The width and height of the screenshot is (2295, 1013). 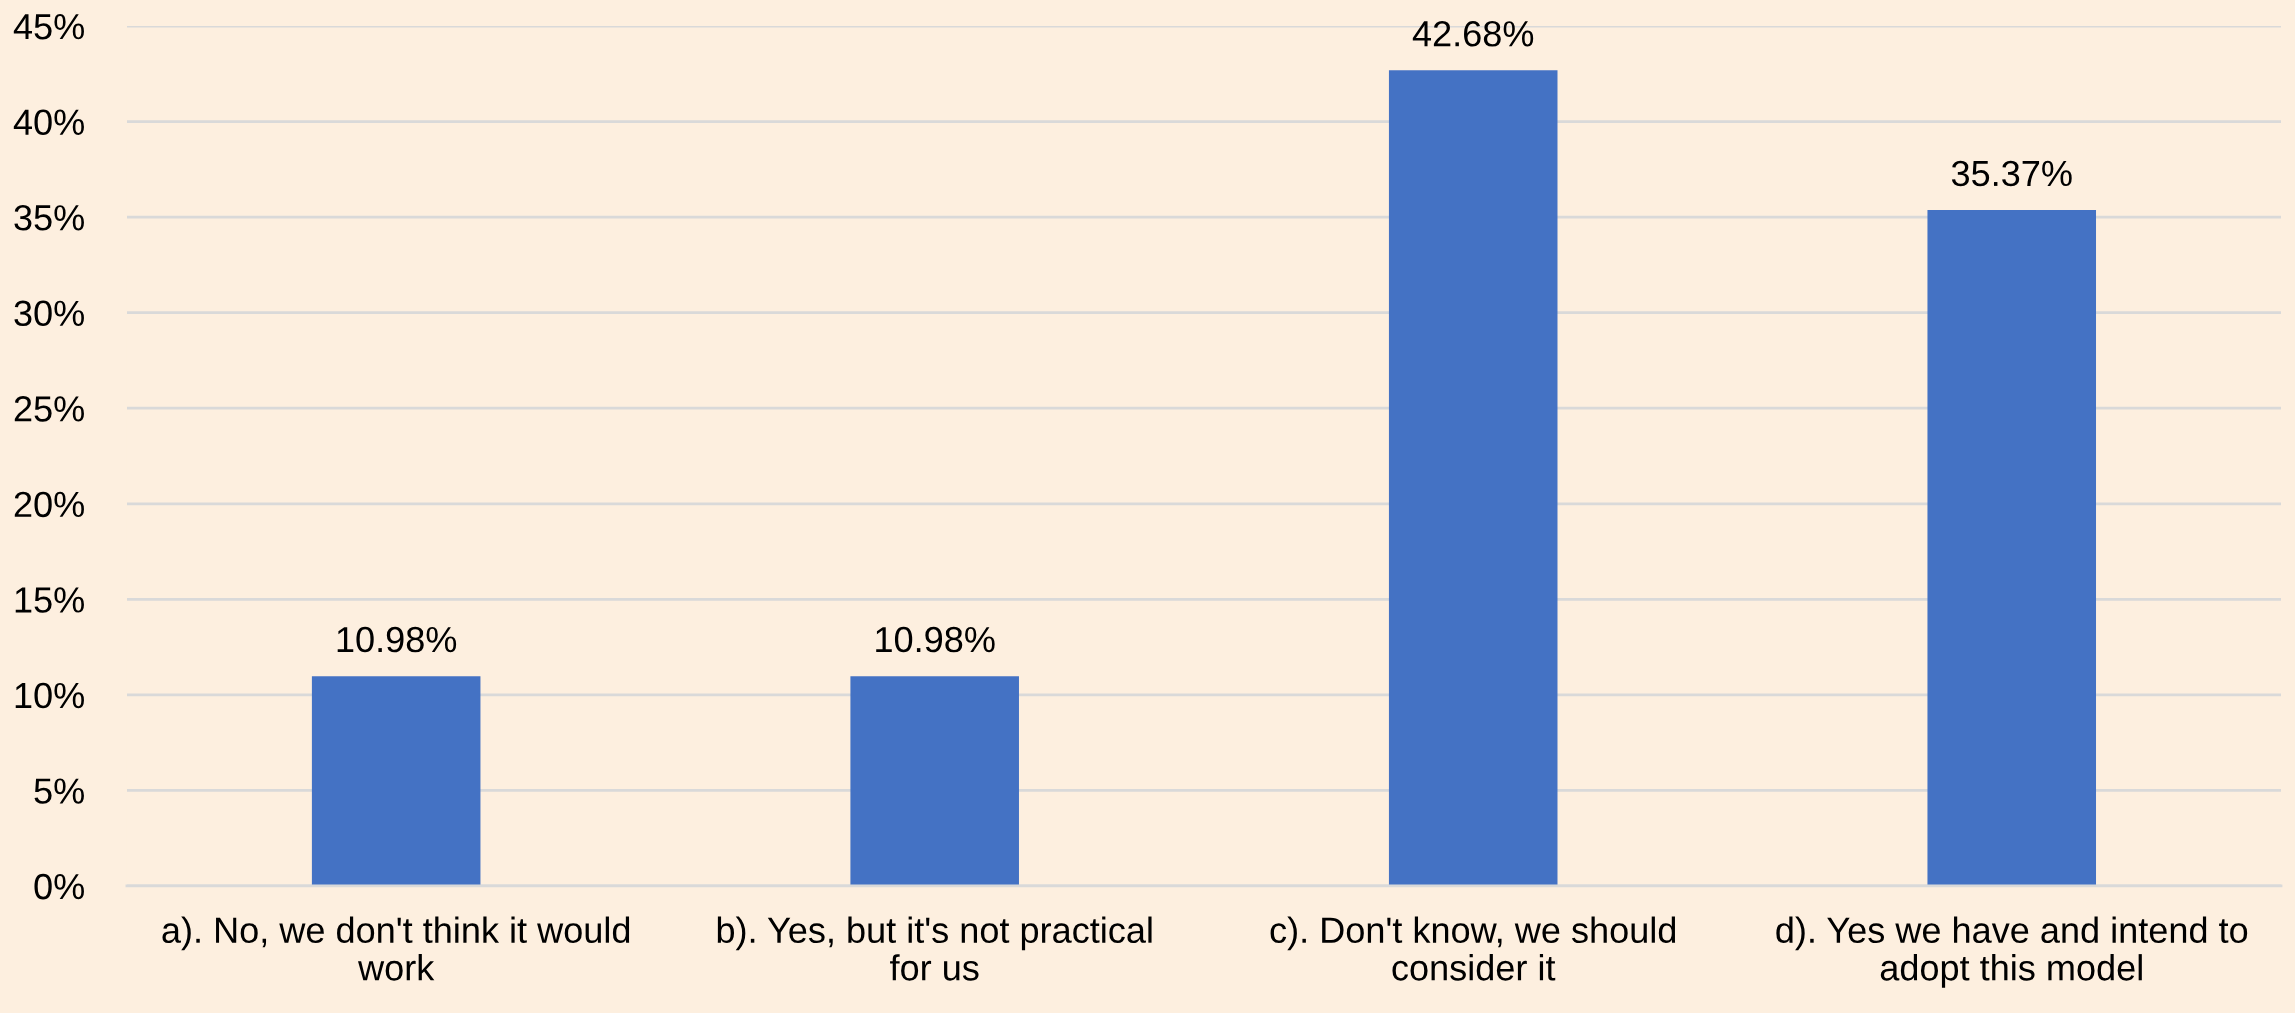 I want to click on y-tick-label: 35%, so click(x=49, y=218).